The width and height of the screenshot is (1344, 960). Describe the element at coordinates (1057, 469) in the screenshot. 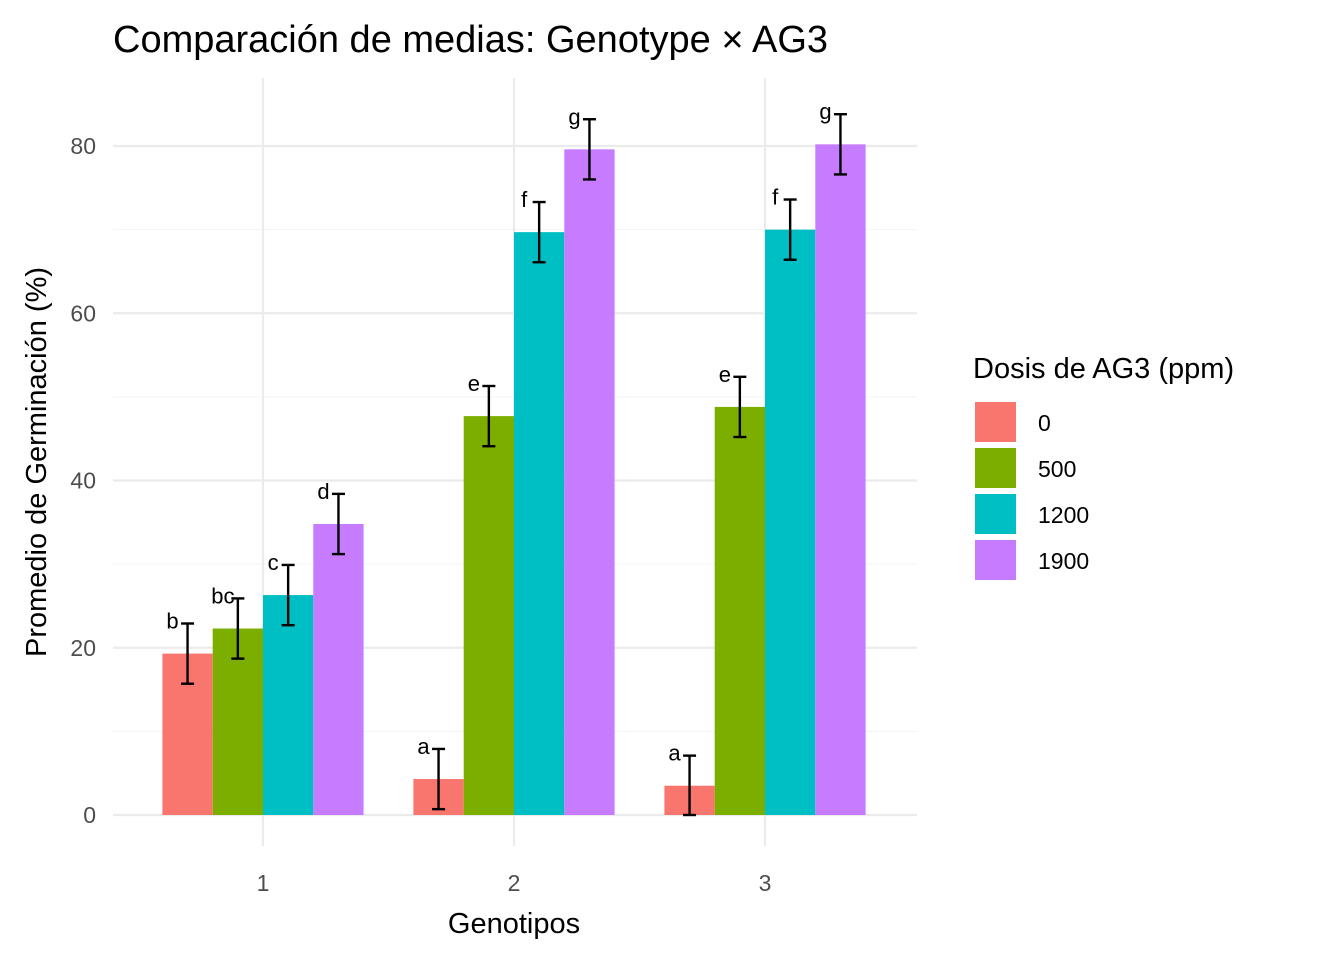

I see `legend-label: 500` at that location.